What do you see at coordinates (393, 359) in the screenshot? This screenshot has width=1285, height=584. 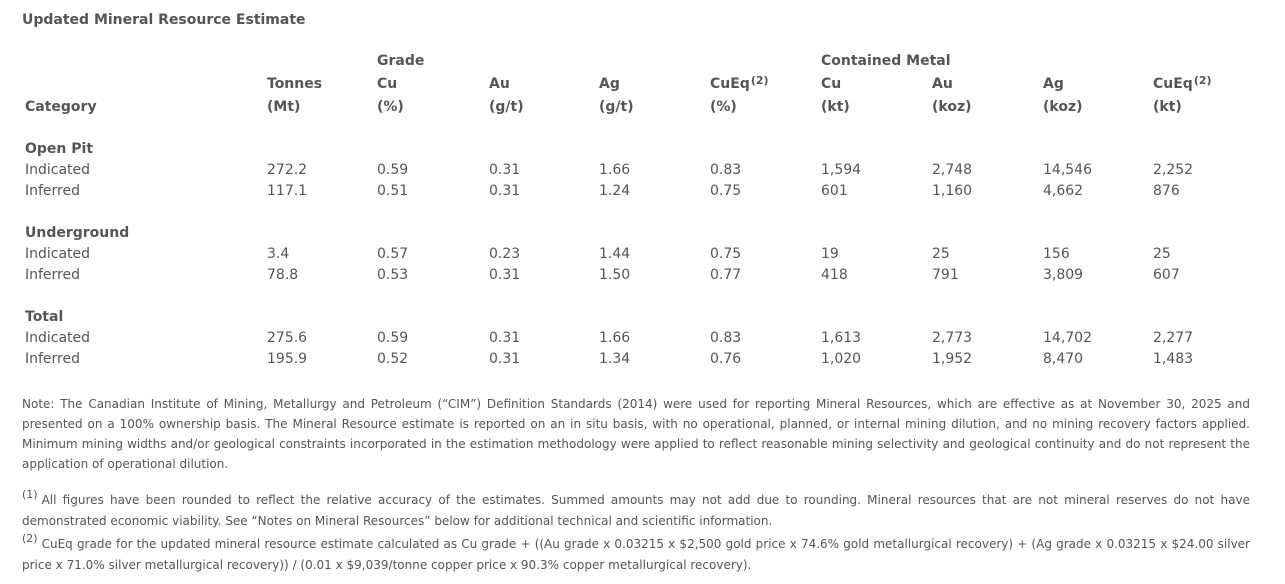 I see `cell-total-inferred-cu-grade: 0.52` at bounding box center [393, 359].